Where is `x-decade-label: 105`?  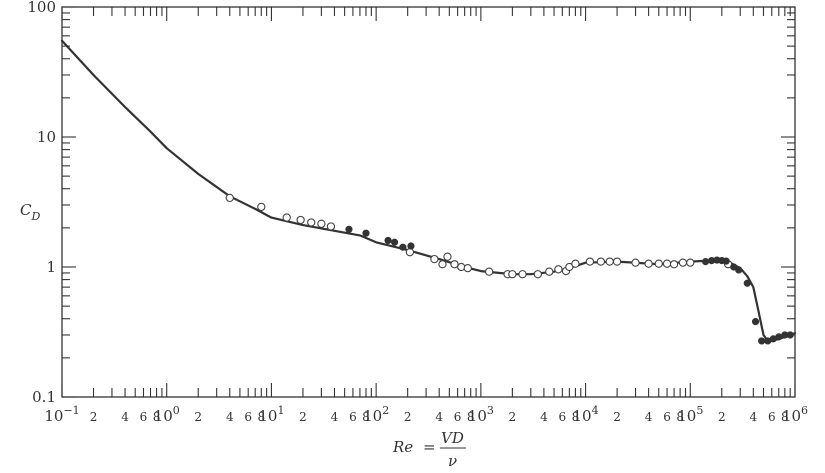 x-decade-label: 105 is located at coordinates (690, 414).